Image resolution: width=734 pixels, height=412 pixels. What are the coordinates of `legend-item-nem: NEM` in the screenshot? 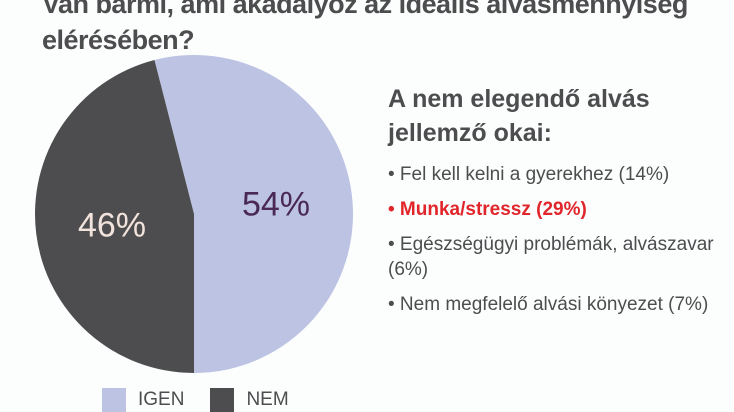 It's located at (249, 400).